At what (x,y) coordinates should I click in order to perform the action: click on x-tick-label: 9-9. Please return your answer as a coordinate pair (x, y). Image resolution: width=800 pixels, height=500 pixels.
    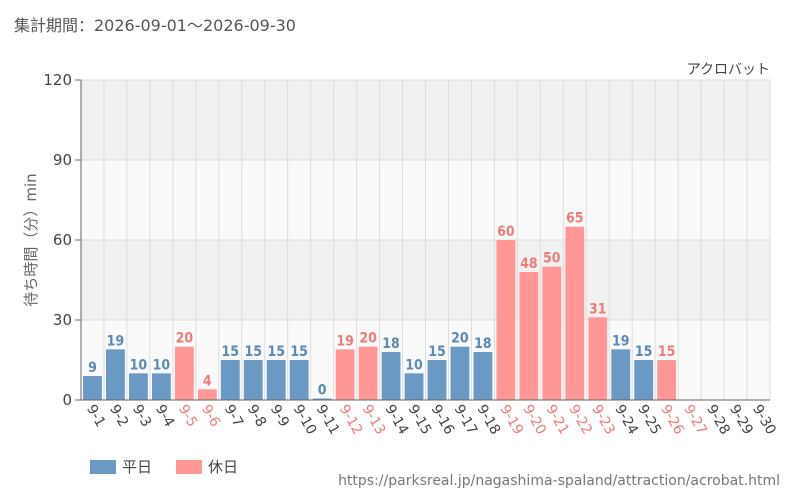
    Looking at the image, I should click on (279, 416).